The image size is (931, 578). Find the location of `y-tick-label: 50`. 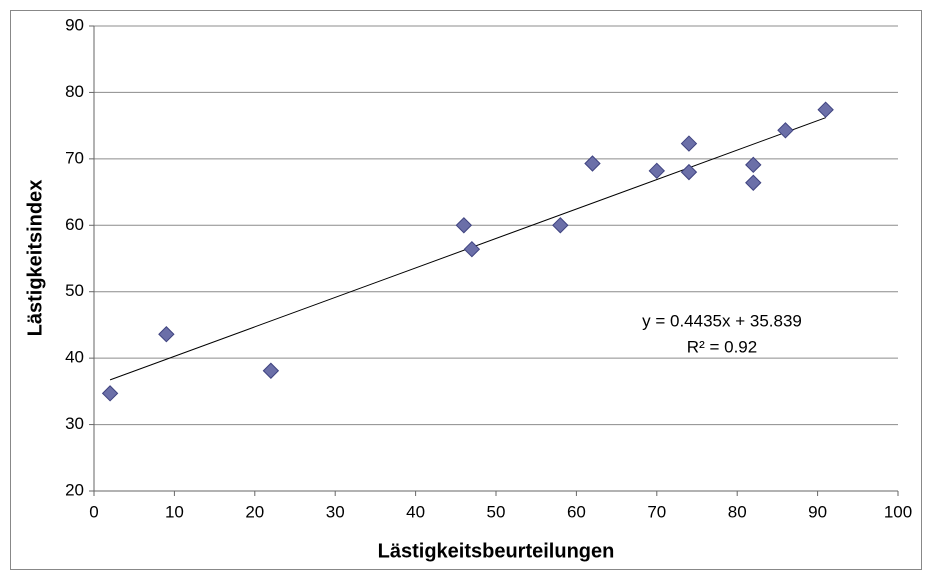

y-tick-label: 50 is located at coordinates (74, 290).